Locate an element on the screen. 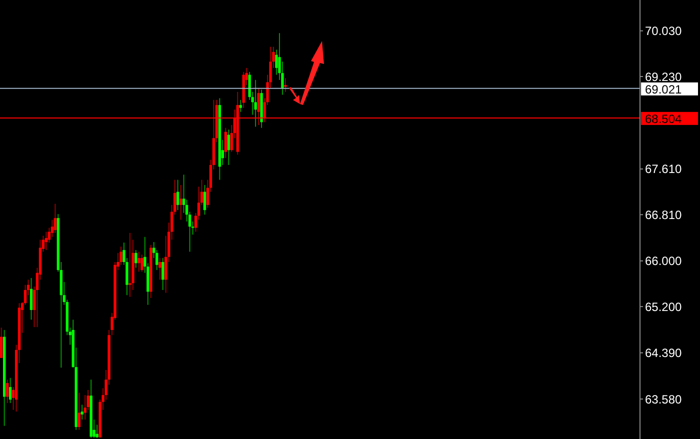 The image size is (700, 439). y-tick-label: 64.390 is located at coordinates (663, 353).